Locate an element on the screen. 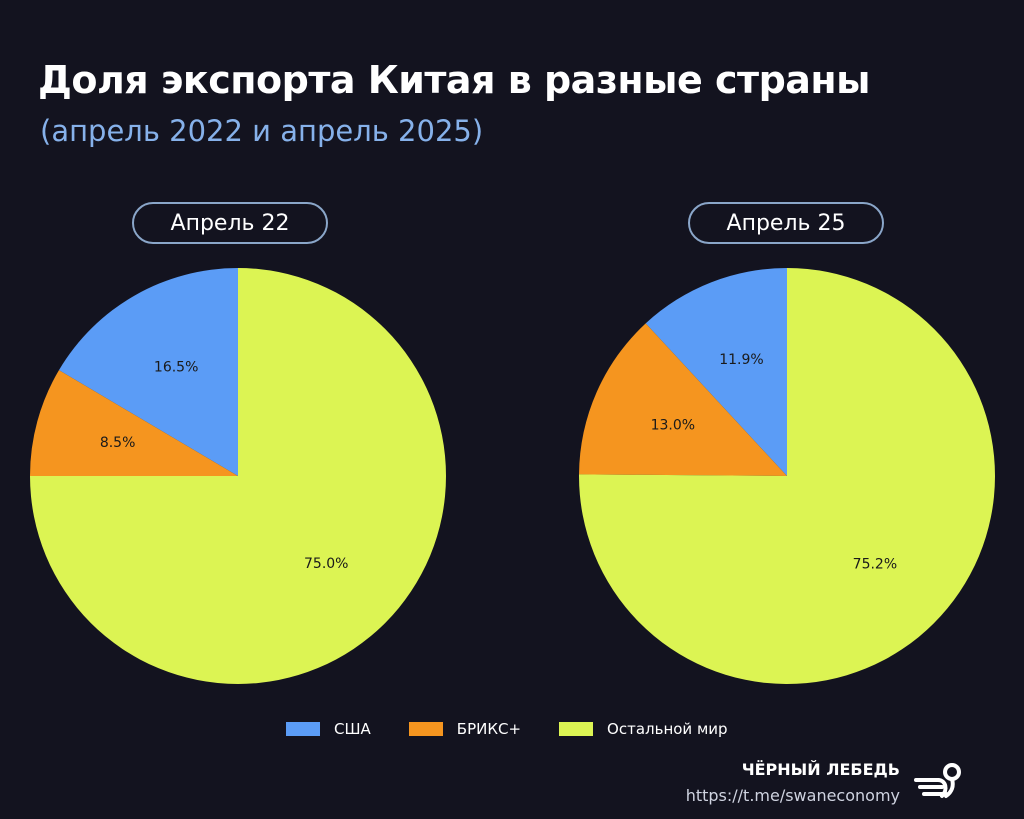 The height and width of the screenshot is (819, 1024). legend-item-usa: США is located at coordinates (328, 729).